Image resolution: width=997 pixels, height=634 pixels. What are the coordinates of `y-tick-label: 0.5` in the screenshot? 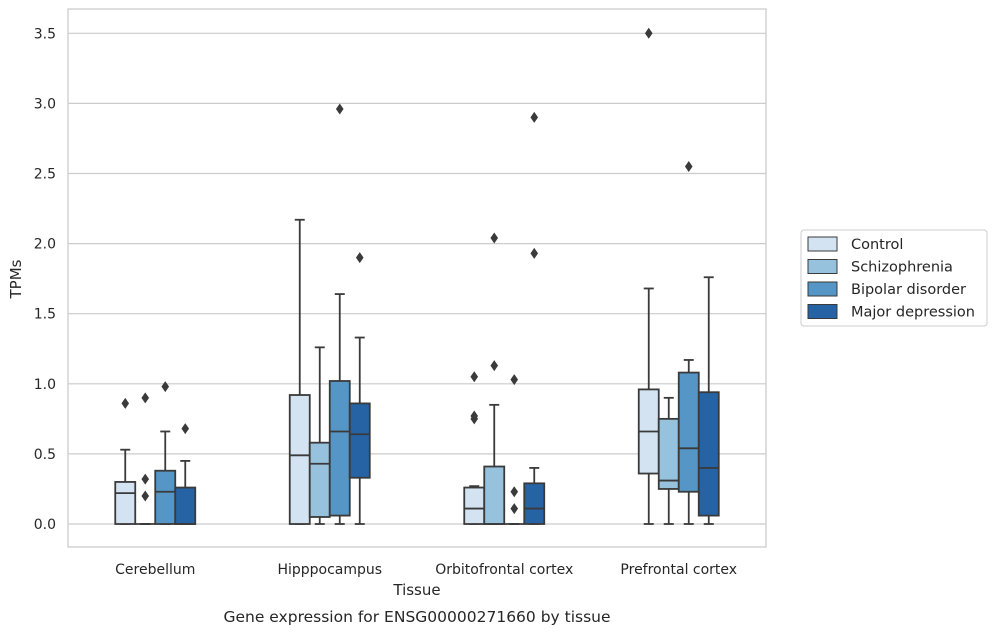 It's located at (45, 455).